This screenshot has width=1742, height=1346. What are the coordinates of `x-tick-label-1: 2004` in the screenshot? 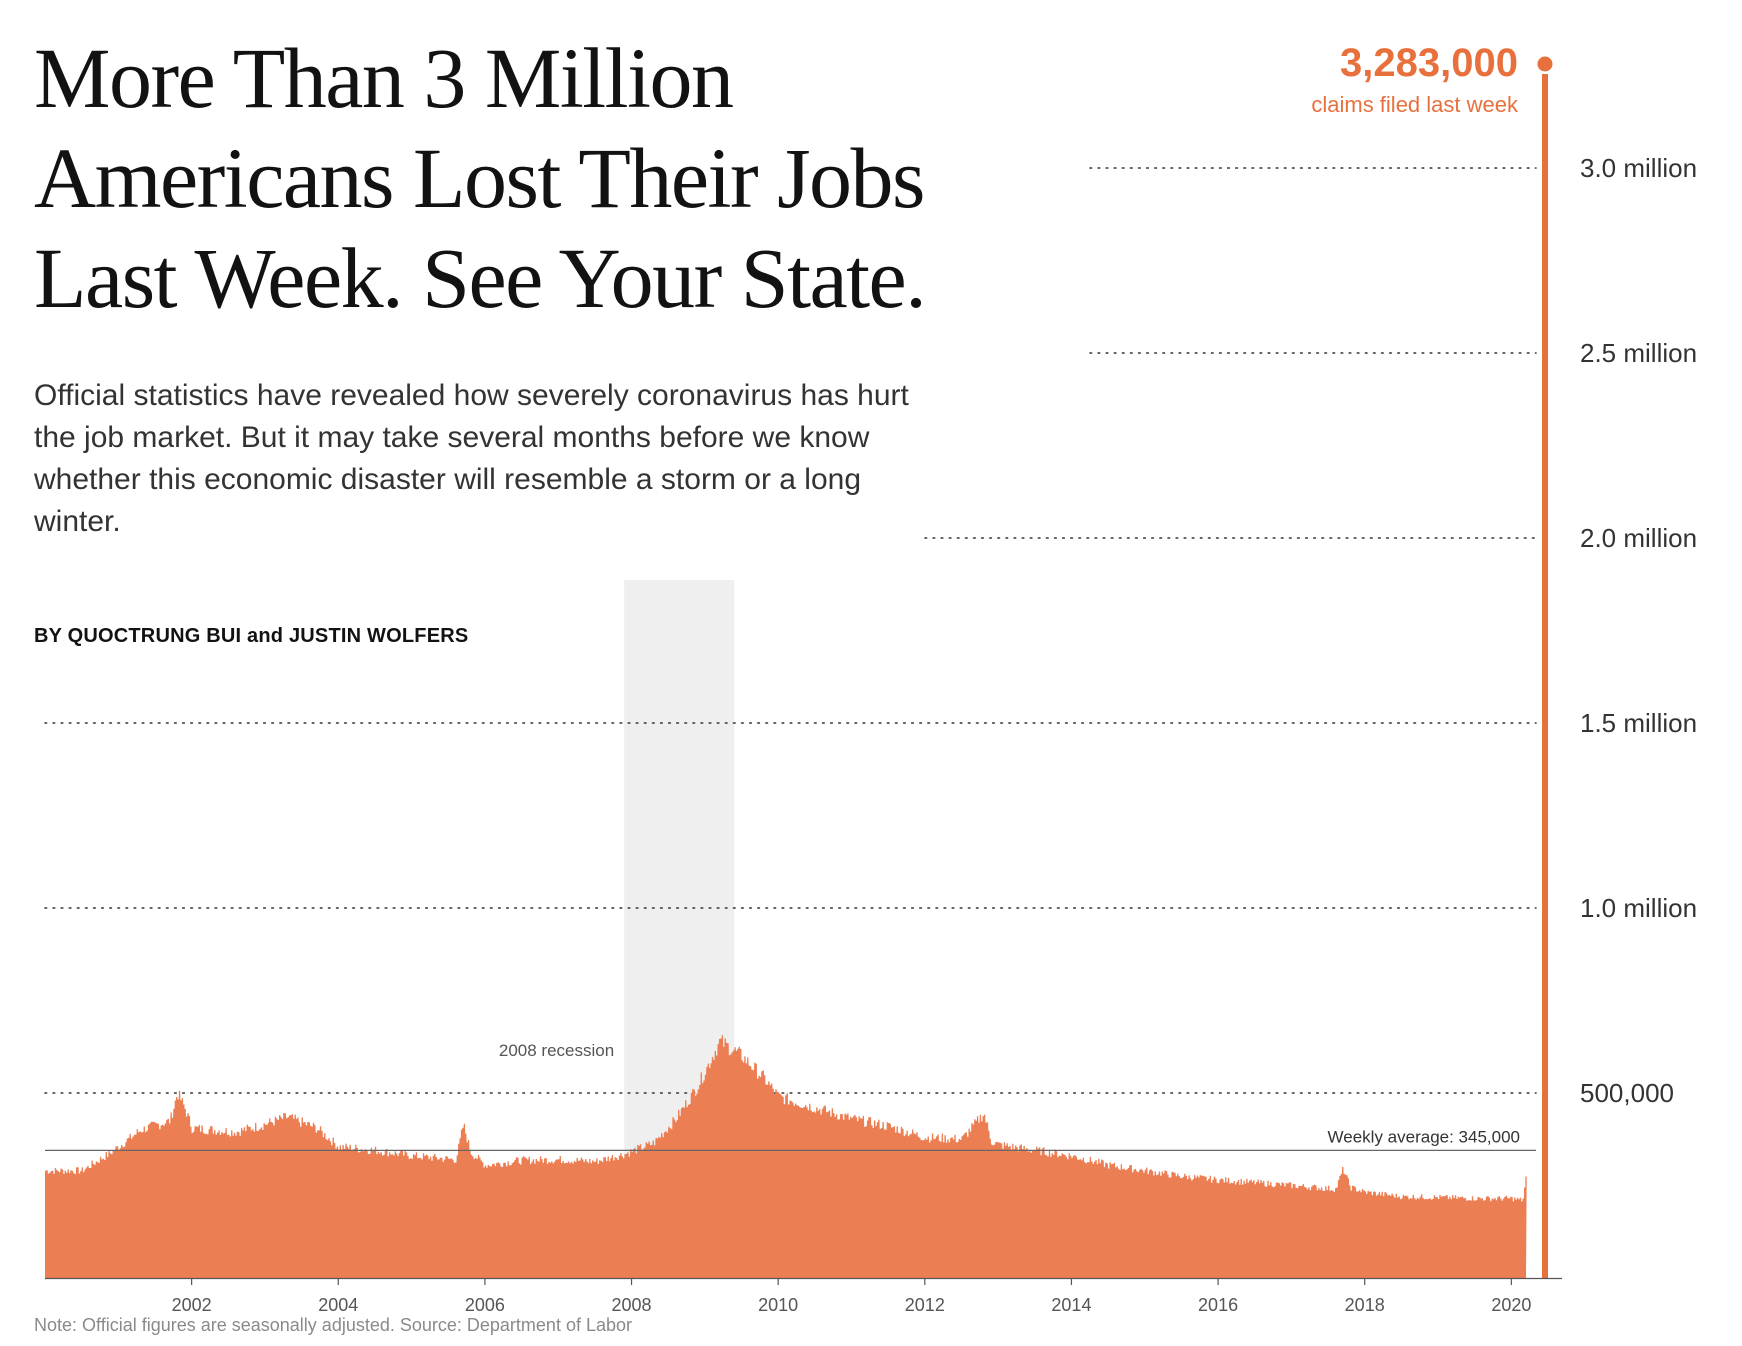 It's located at (338, 1305).